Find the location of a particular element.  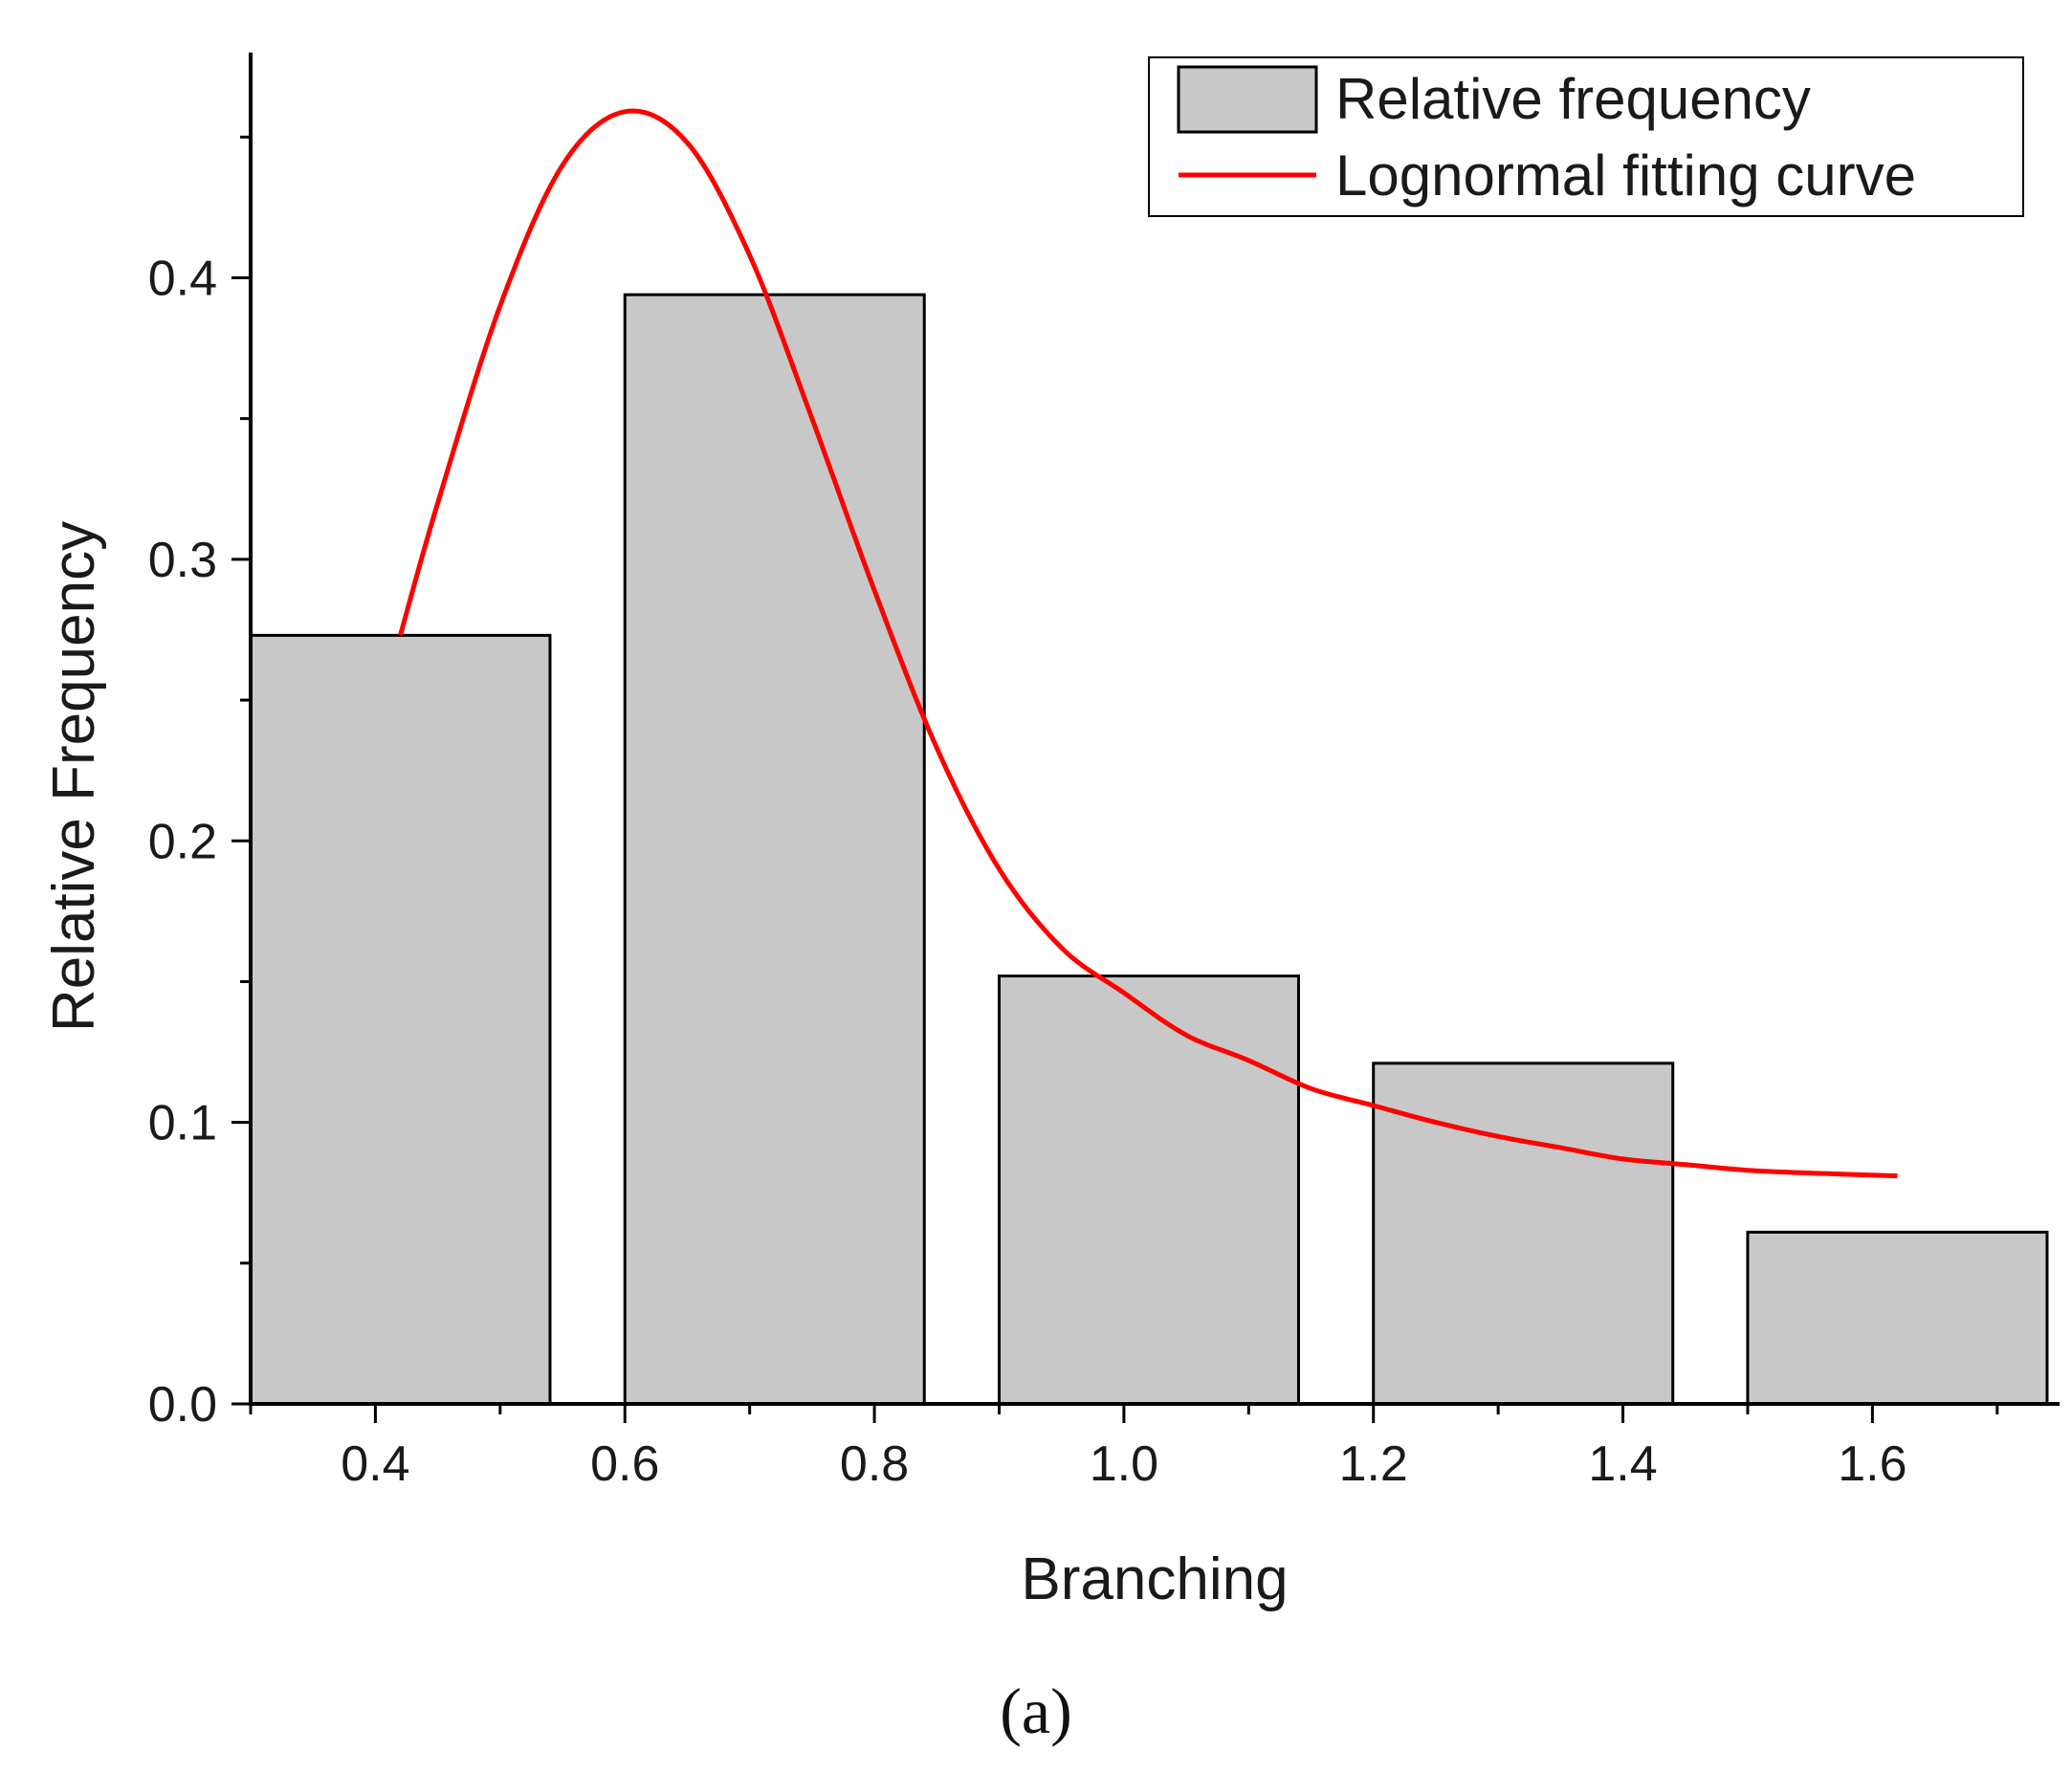

y-tick-label: 0.4 is located at coordinates (182, 279).